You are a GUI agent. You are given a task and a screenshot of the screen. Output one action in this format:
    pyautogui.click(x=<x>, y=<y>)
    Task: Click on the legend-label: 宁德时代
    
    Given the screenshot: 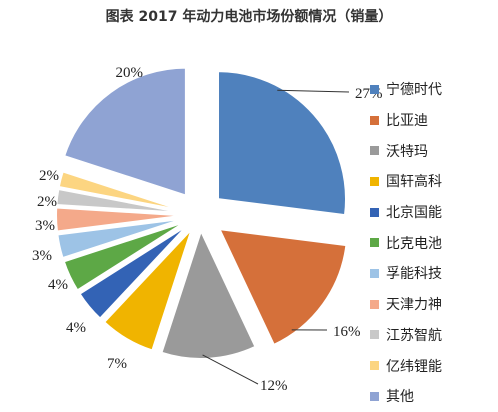 What is the action you would take?
    pyautogui.click(x=414, y=89)
    